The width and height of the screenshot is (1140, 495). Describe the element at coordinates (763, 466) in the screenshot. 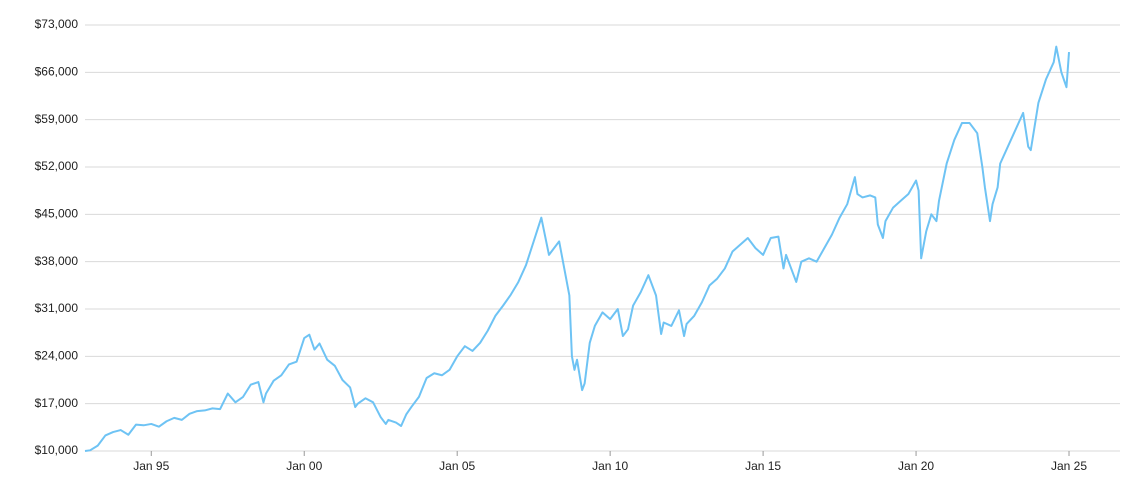

I see `x-tick-label: Jan 15` at that location.